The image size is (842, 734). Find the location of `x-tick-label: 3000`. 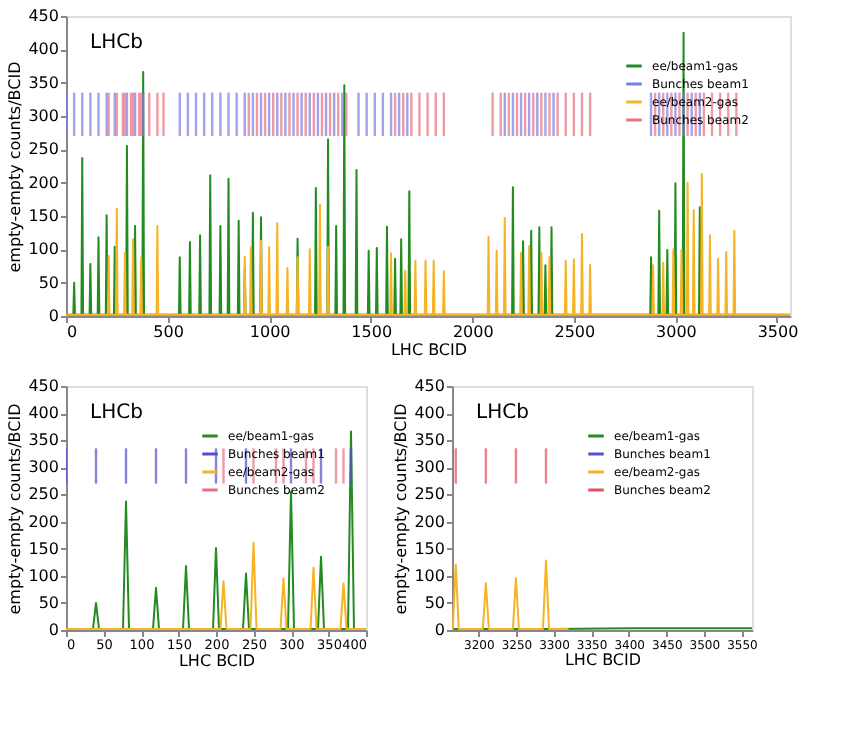

x-tick-label: 3000 is located at coordinates (676, 332).